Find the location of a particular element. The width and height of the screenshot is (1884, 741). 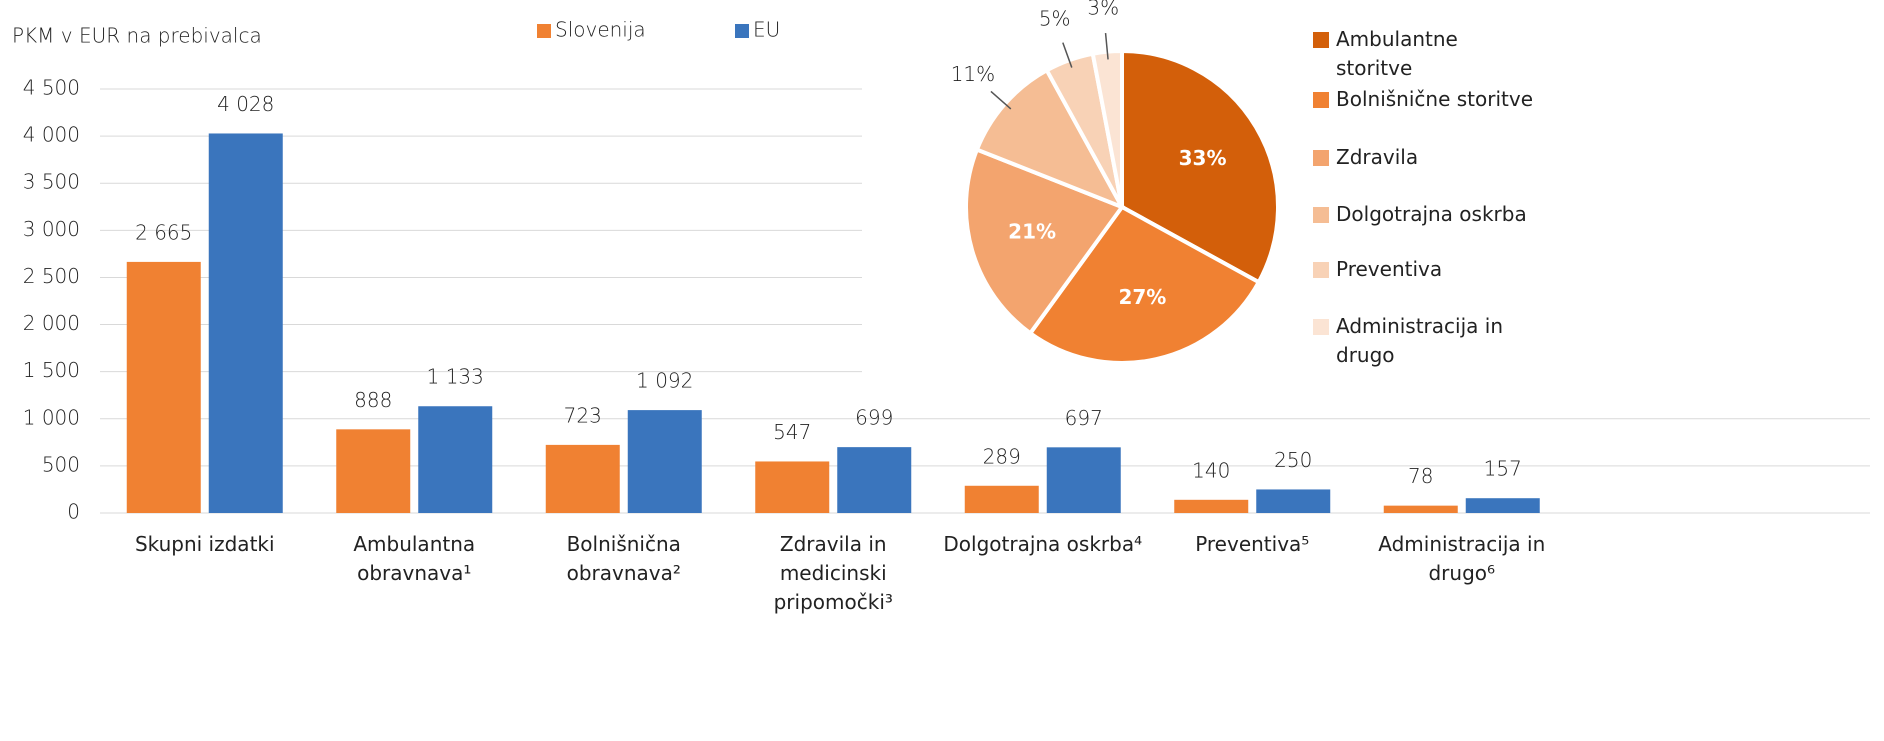

value-label: 723 is located at coordinates (583, 415).